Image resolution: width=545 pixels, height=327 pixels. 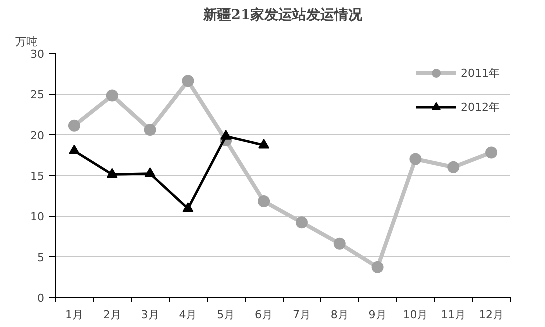 What do you see at coordinates (27, 42) in the screenshot?
I see `y-axis-title: 万吨` at bounding box center [27, 42].